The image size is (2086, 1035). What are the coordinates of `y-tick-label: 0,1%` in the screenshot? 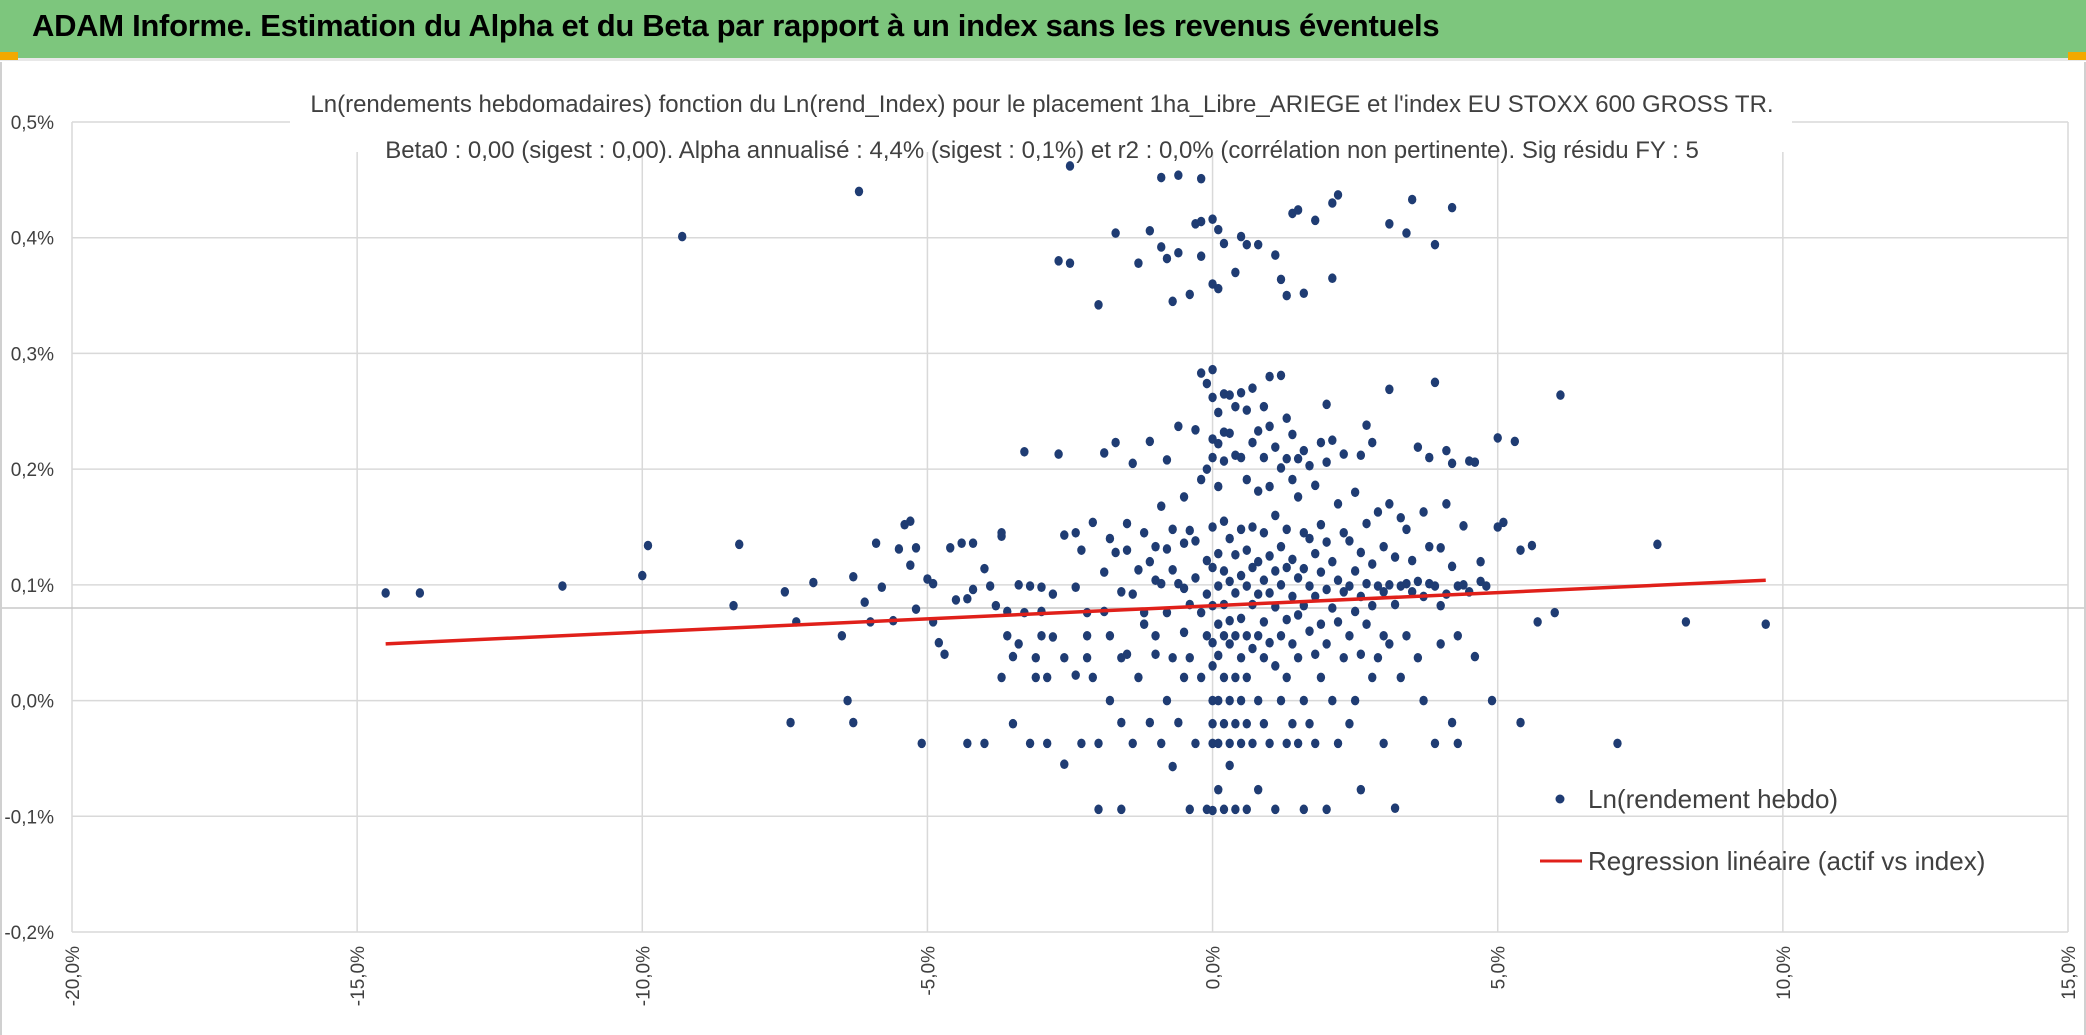 It's located at (32, 586).